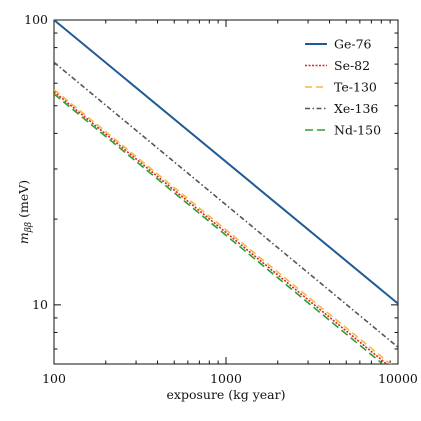 Image resolution: width=421 pixels, height=421 pixels. Describe the element at coordinates (226, 378) in the screenshot. I see `x-tick-label: 1000` at that location.